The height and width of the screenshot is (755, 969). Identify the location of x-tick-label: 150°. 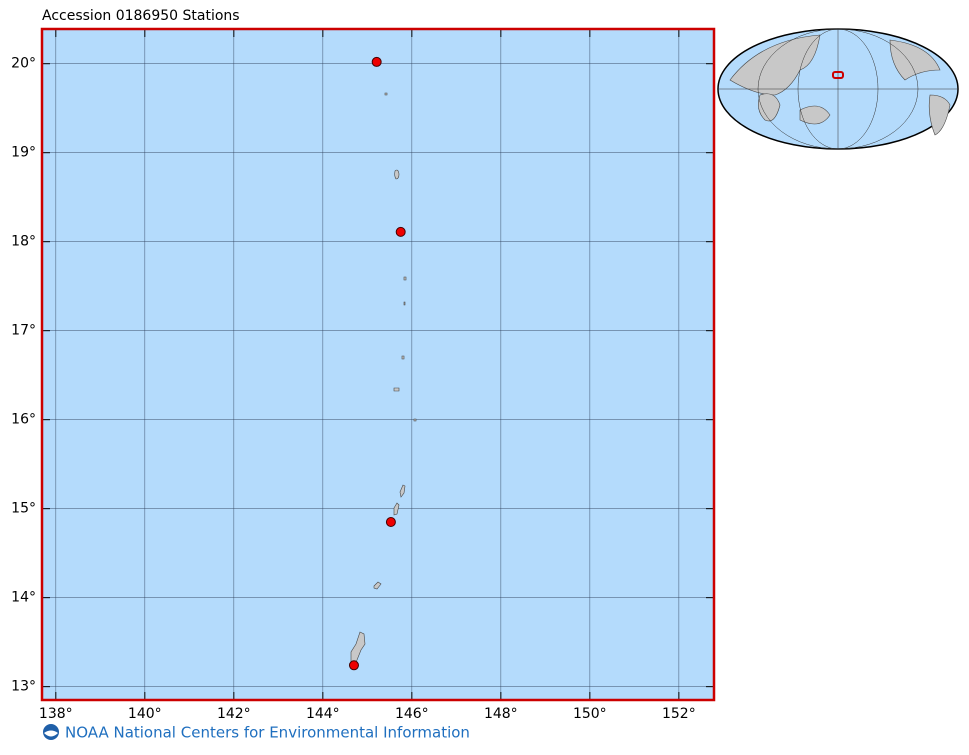
(590, 714).